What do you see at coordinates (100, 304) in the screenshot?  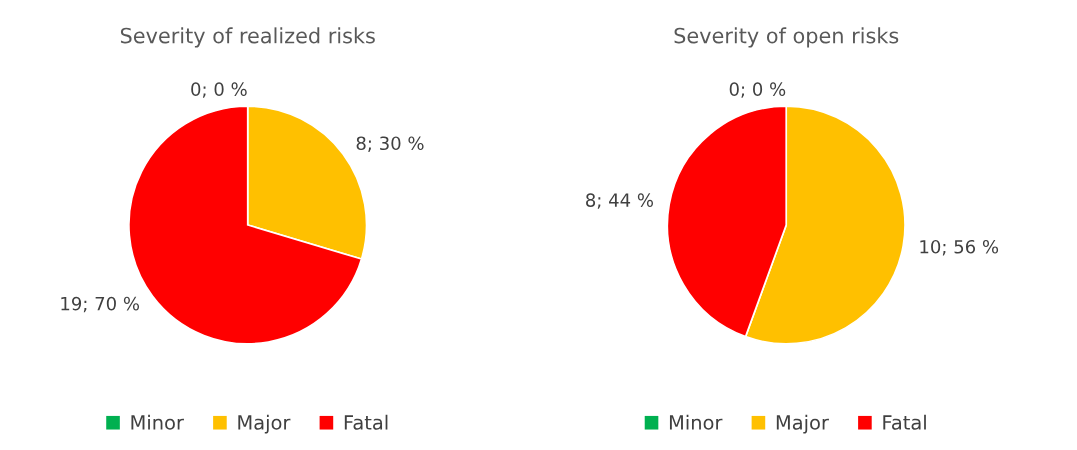 I see `data-label: 19; 70 %` at bounding box center [100, 304].